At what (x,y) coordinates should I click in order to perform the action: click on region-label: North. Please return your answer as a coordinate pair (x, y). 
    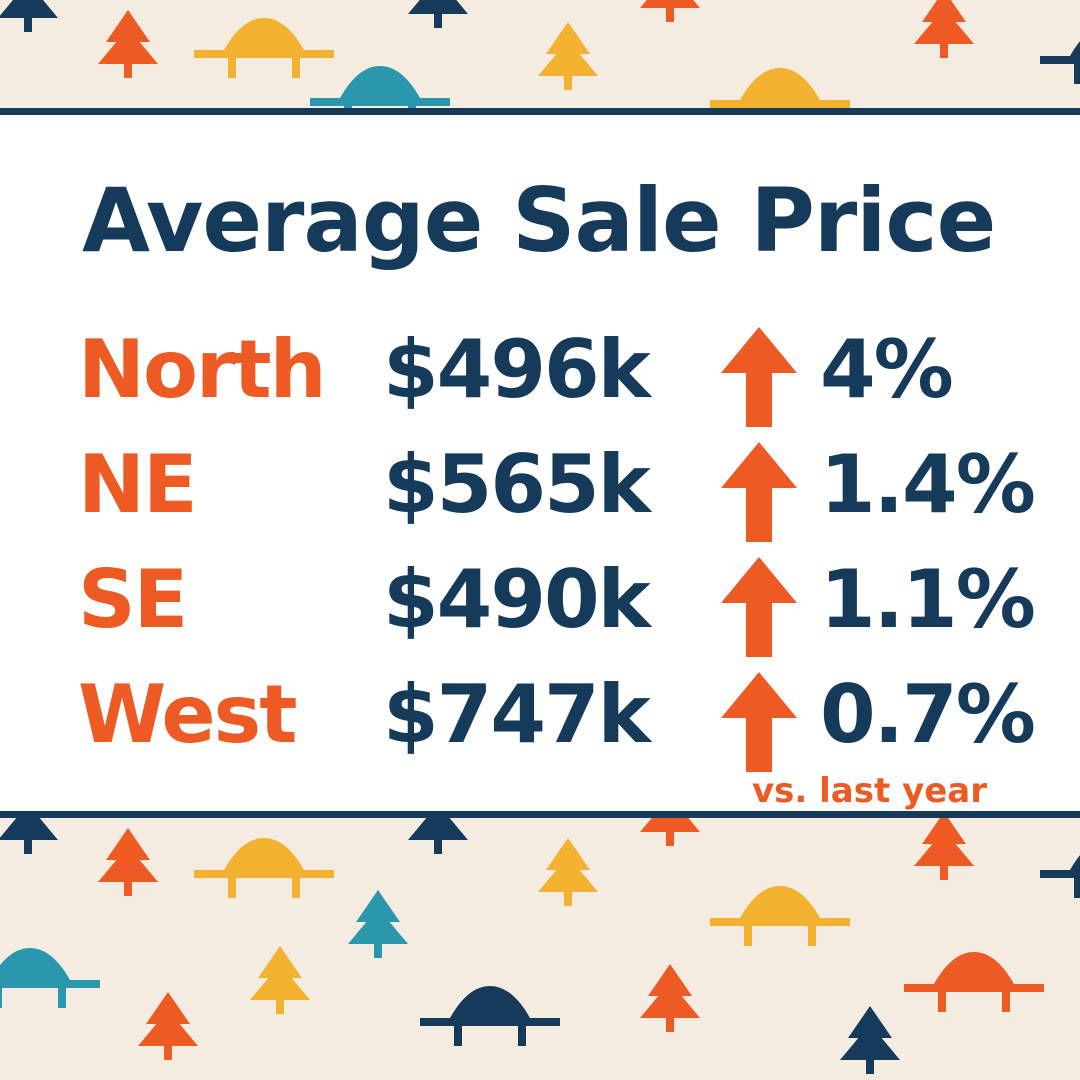
    Looking at the image, I should click on (202, 369).